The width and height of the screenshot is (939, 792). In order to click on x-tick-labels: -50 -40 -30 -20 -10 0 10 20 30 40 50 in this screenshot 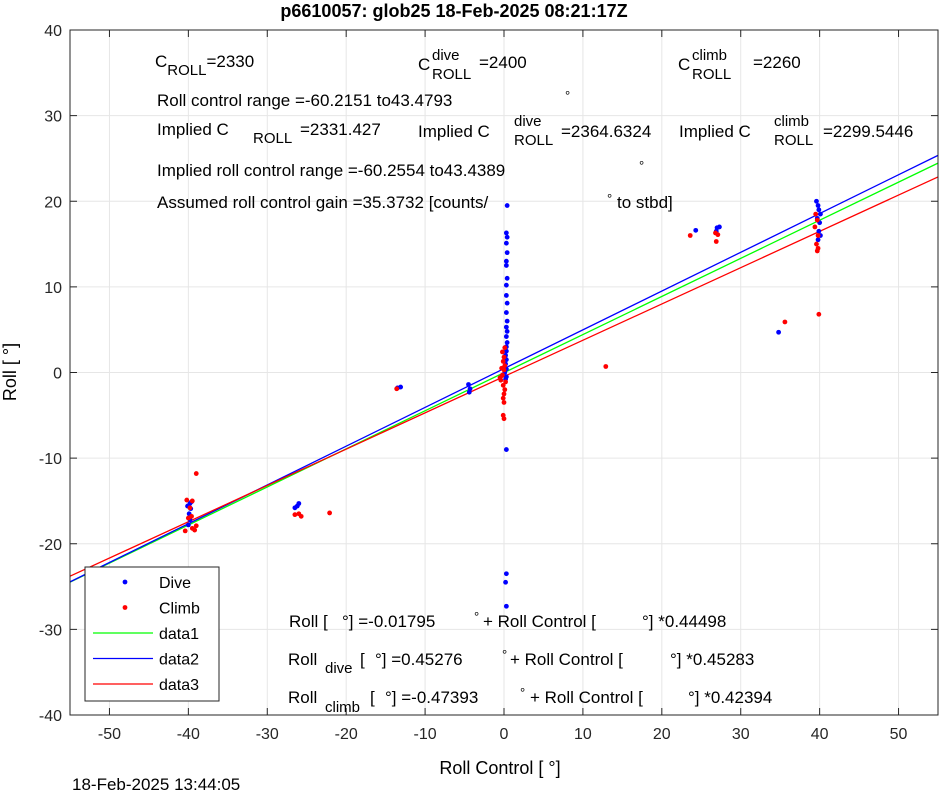, I will do `click(503, 734)`.